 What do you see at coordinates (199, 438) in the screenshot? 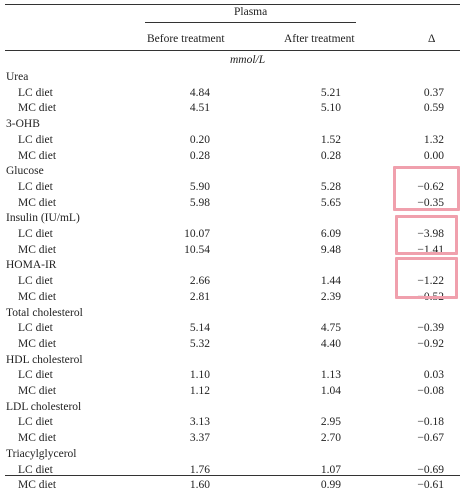
I see `cell-before: 3.37` at bounding box center [199, 438].